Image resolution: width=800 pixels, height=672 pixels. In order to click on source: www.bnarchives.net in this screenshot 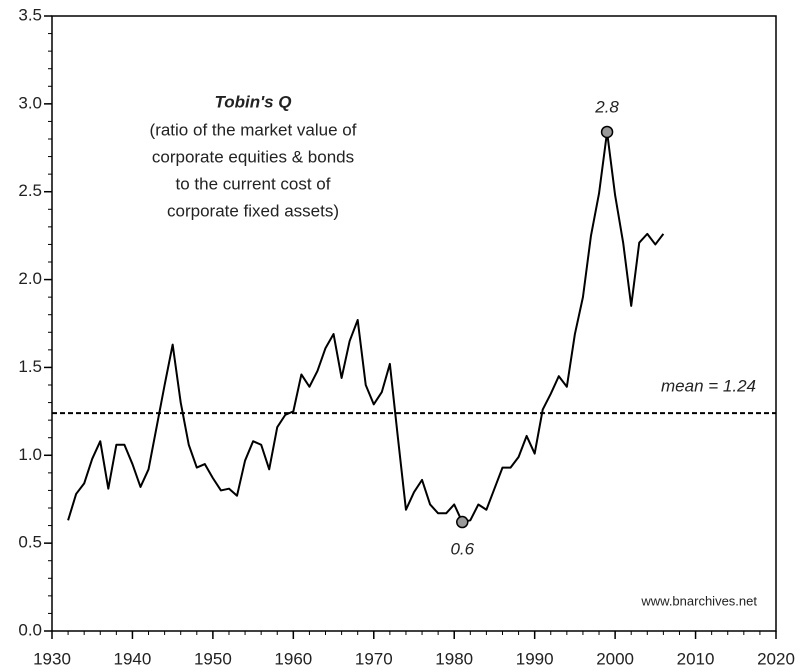, I will do `click(698, 600)`.